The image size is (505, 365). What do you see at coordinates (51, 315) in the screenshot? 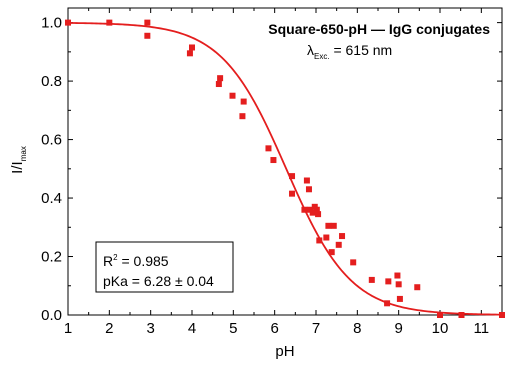
I see `y-tick-label: 0.0` at bounding box center [51, 315].